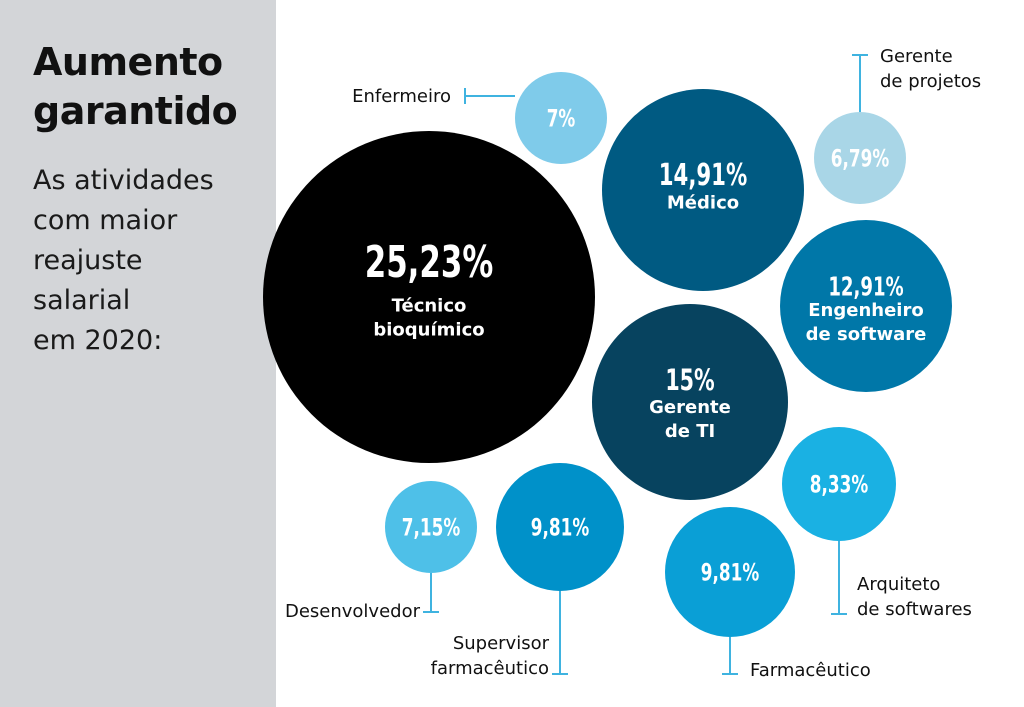 Image resolution: width=1024 pixels, height=707 pixels. I want to click on category-label-desenvolvedor-1: Desenvolvedor, so click(353, 611).